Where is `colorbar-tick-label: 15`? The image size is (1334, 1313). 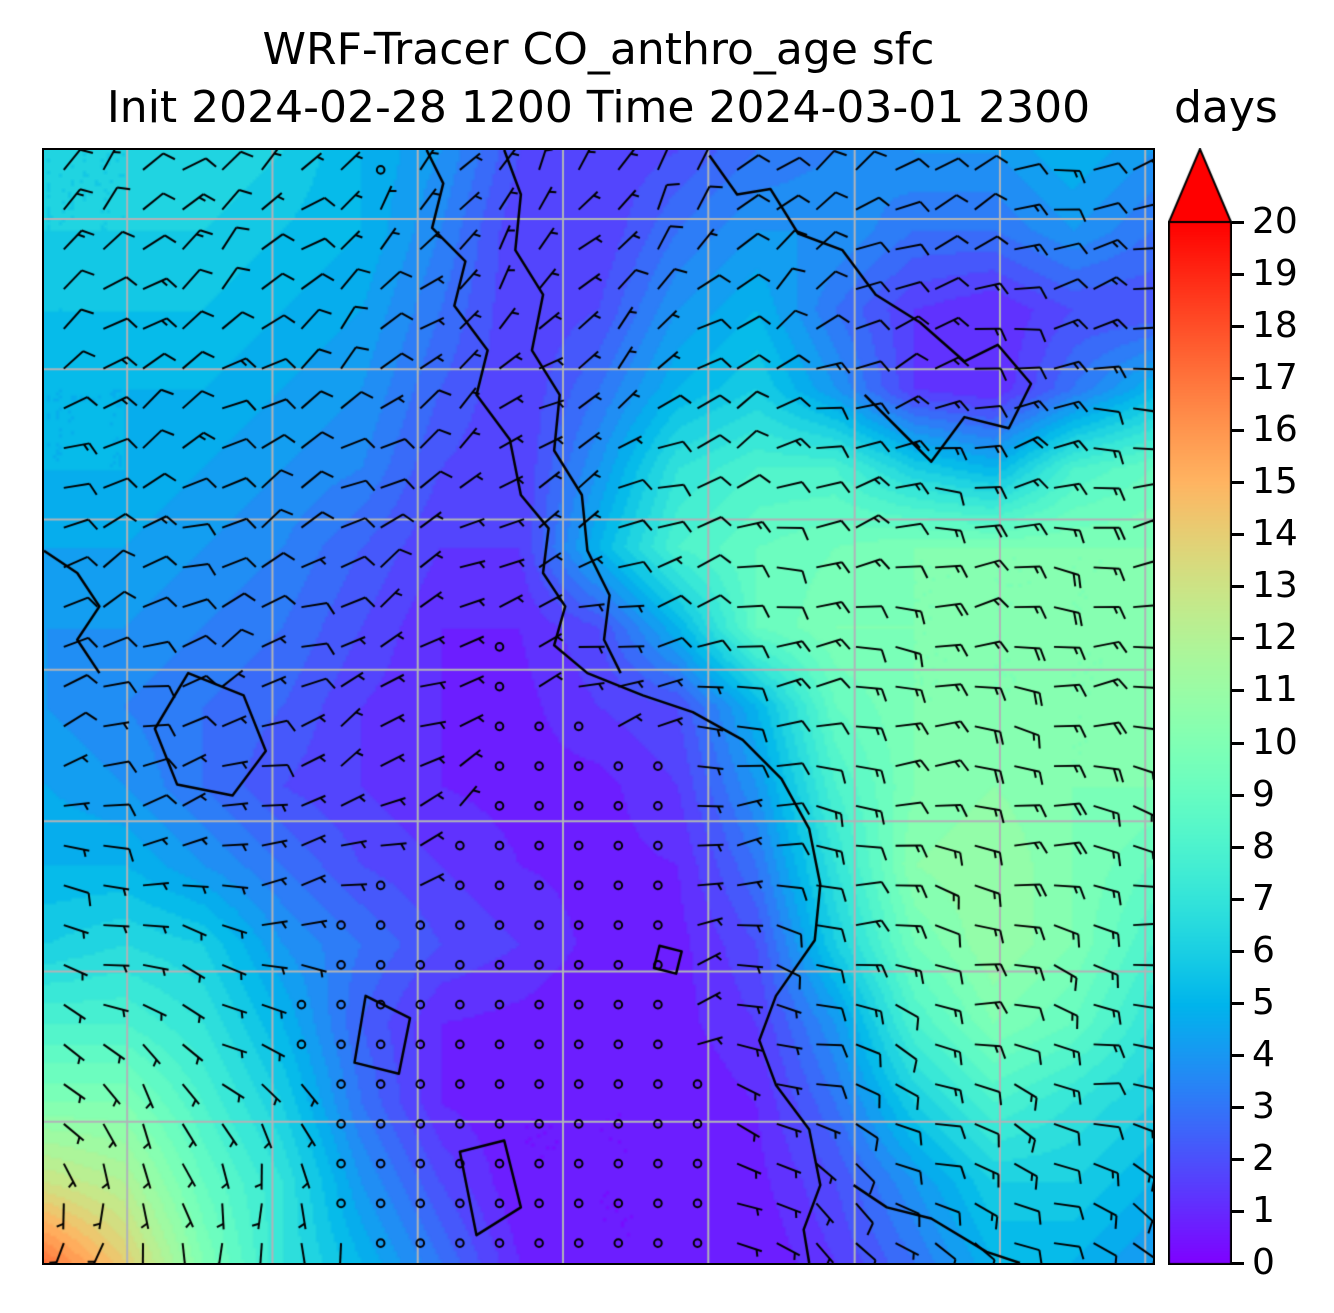
colorbar-tick-label: 15 is located at coordinates (1275, 482).